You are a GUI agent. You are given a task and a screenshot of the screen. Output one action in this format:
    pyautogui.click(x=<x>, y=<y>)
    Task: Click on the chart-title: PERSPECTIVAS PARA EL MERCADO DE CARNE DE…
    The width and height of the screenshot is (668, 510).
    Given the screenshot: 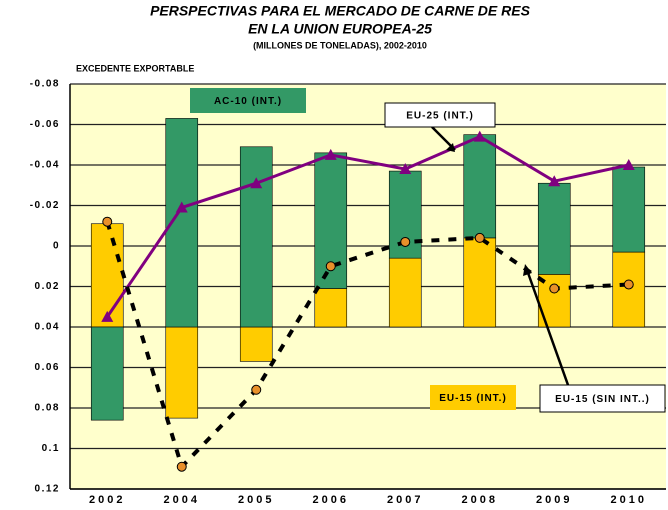 What is the action you would take?
    pyautogui.click(x=340, y=11)
    